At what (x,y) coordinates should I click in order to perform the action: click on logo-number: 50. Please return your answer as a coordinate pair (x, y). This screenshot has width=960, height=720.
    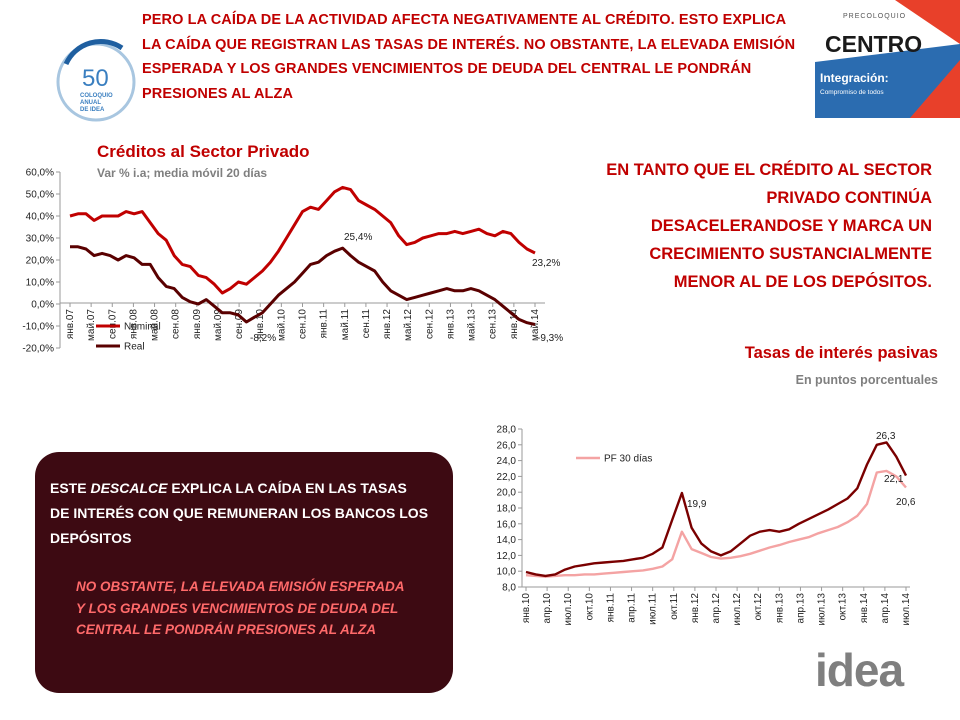
    Looking at the image, I should click on (95, 78).